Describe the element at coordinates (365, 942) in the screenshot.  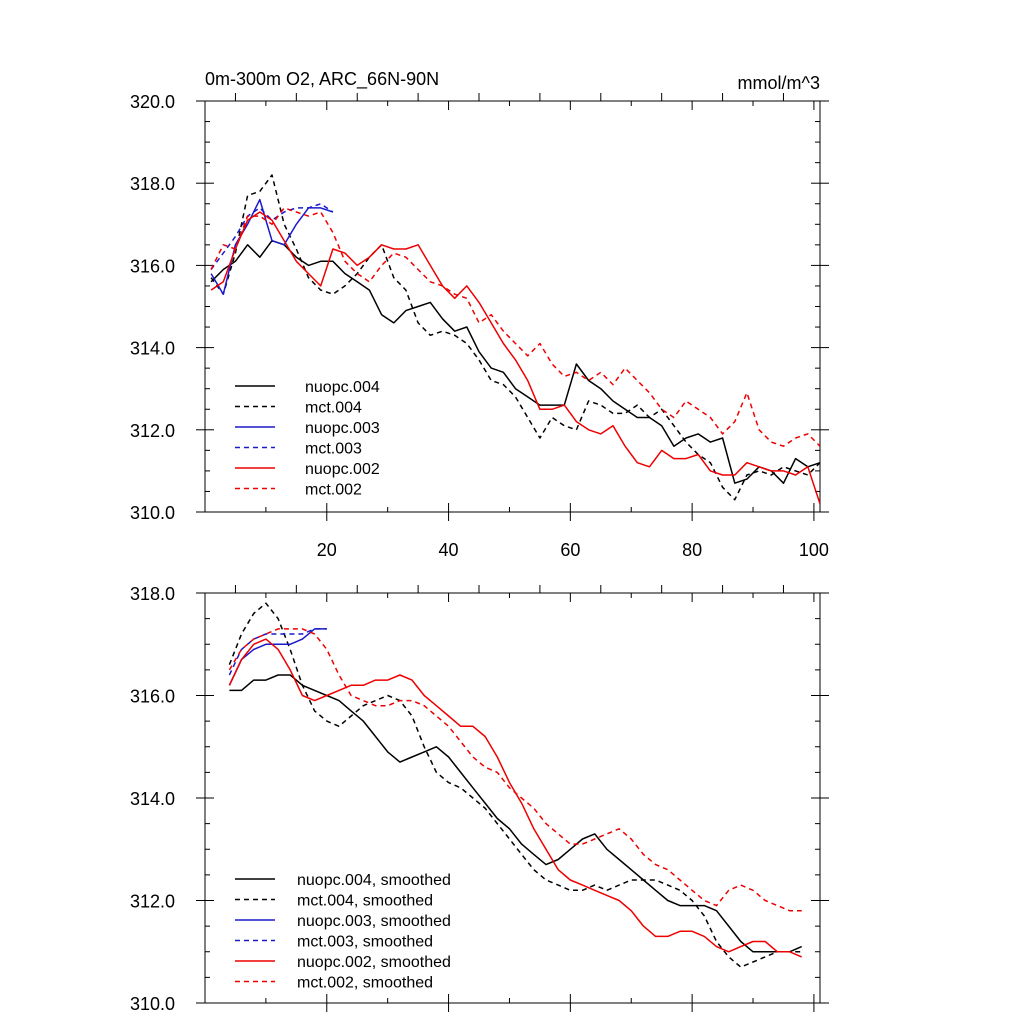
I see `legend-label: mct.003, smoothed` at that location.